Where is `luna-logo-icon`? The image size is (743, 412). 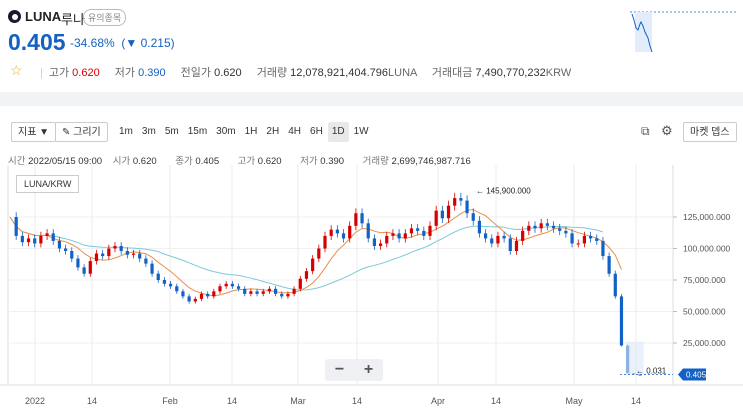
luna-logo-icon is located at coordinates (14, 16).